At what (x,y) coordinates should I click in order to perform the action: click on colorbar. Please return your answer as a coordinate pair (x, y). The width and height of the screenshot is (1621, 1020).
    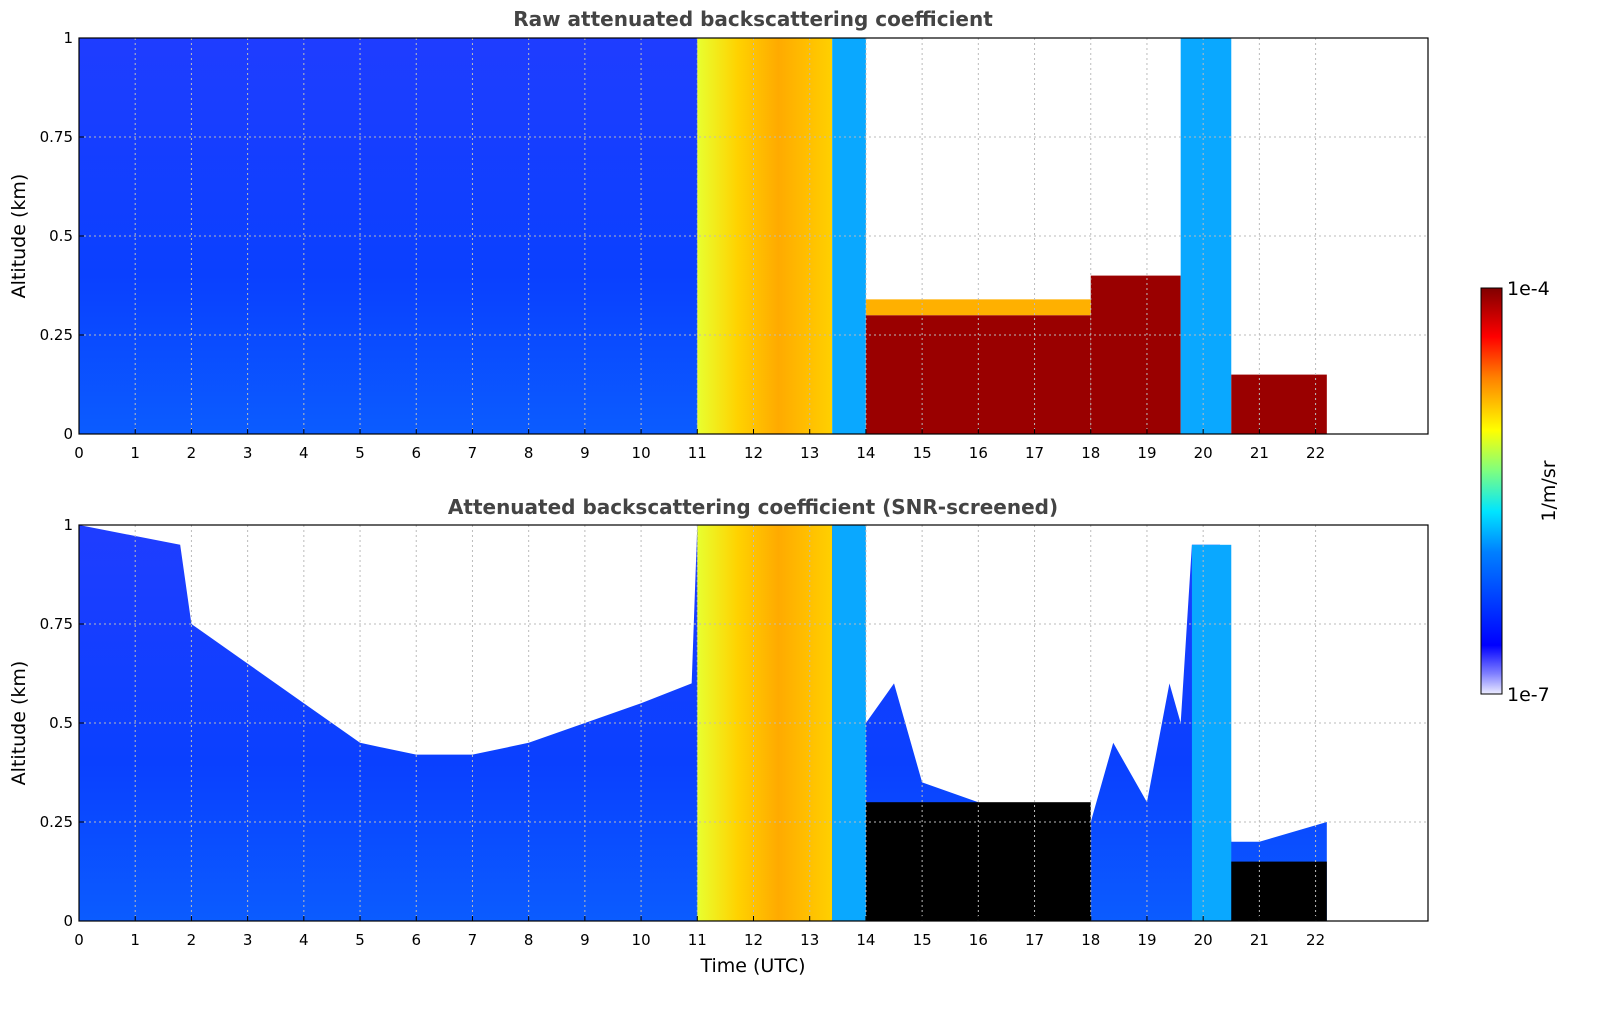
    Looking at the image, I should click on (1491, 491).